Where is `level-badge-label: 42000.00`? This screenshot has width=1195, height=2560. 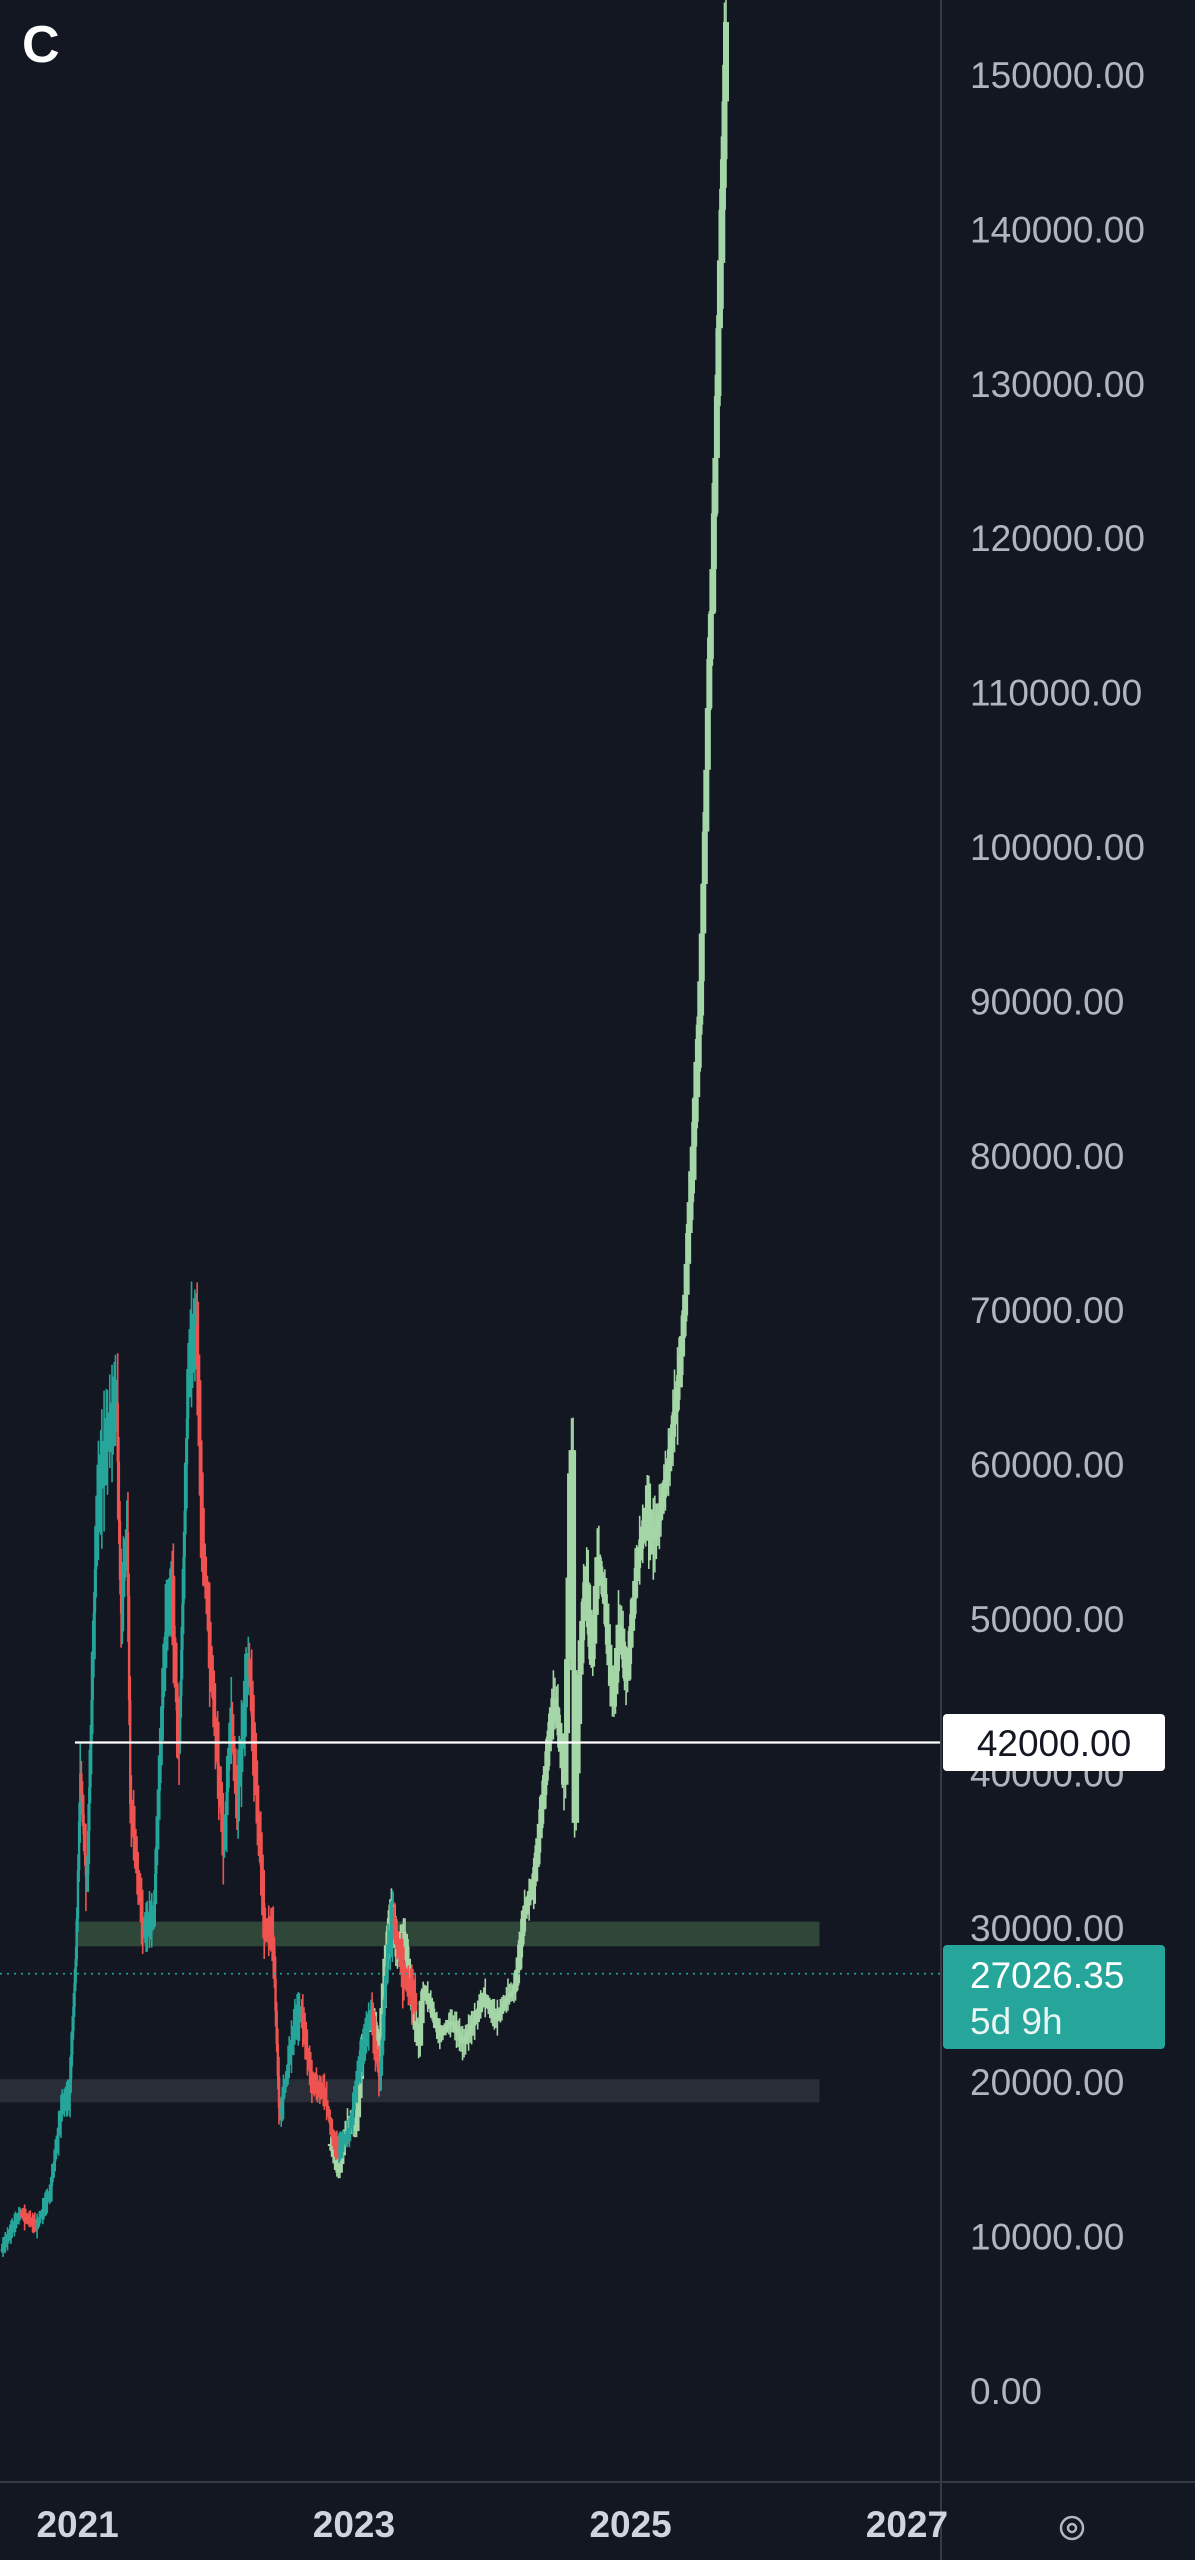 level-badge-label: 42000.00 is located at coordinates (1054, 1743).